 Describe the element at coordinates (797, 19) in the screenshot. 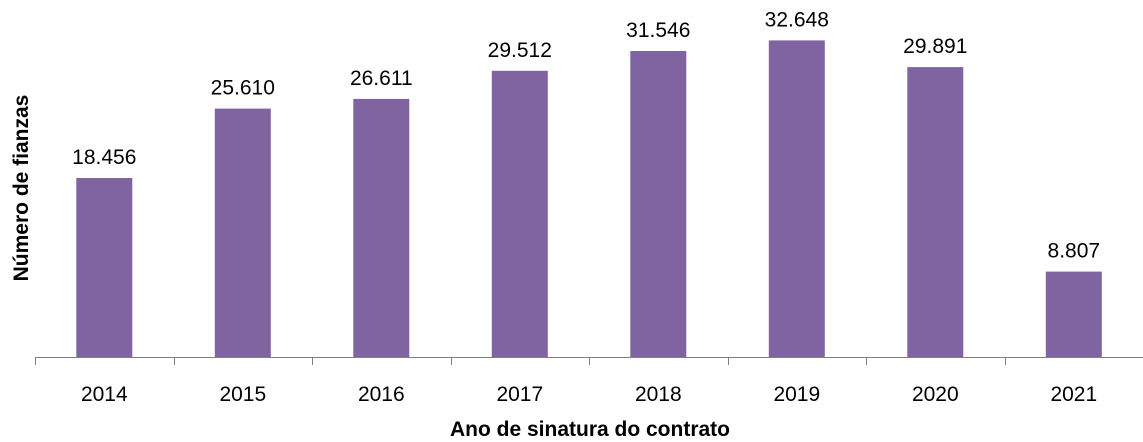

I see `data-label-2019: 32.648` at that location.